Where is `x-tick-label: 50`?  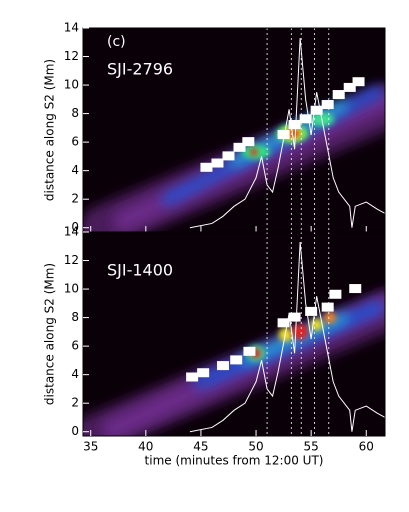 x-tick-label: 50 is located at coordinates (255, 447).